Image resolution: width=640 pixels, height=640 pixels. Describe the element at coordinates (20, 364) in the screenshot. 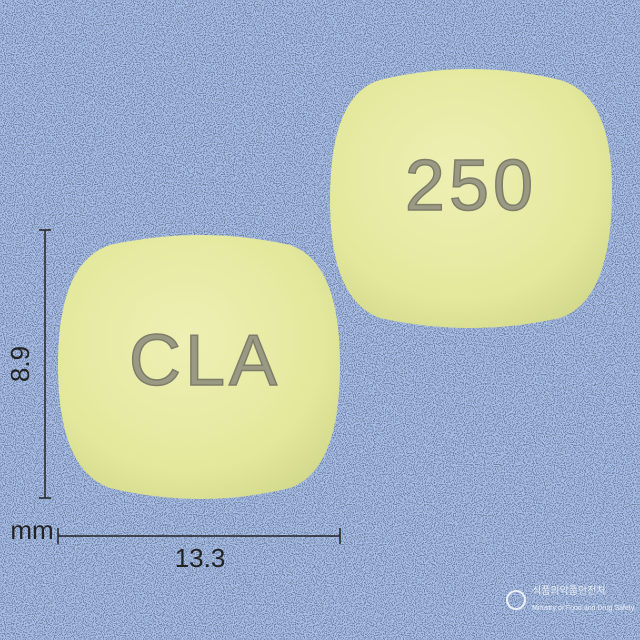

I see `height-label: 8.9` at that location.